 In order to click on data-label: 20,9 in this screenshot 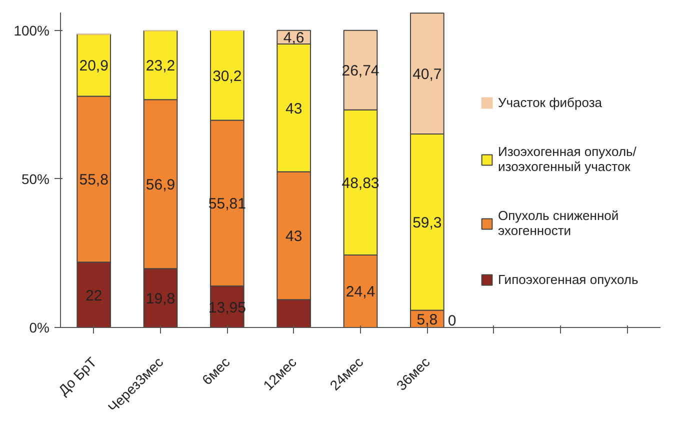, I will do `click(93, 66)`.